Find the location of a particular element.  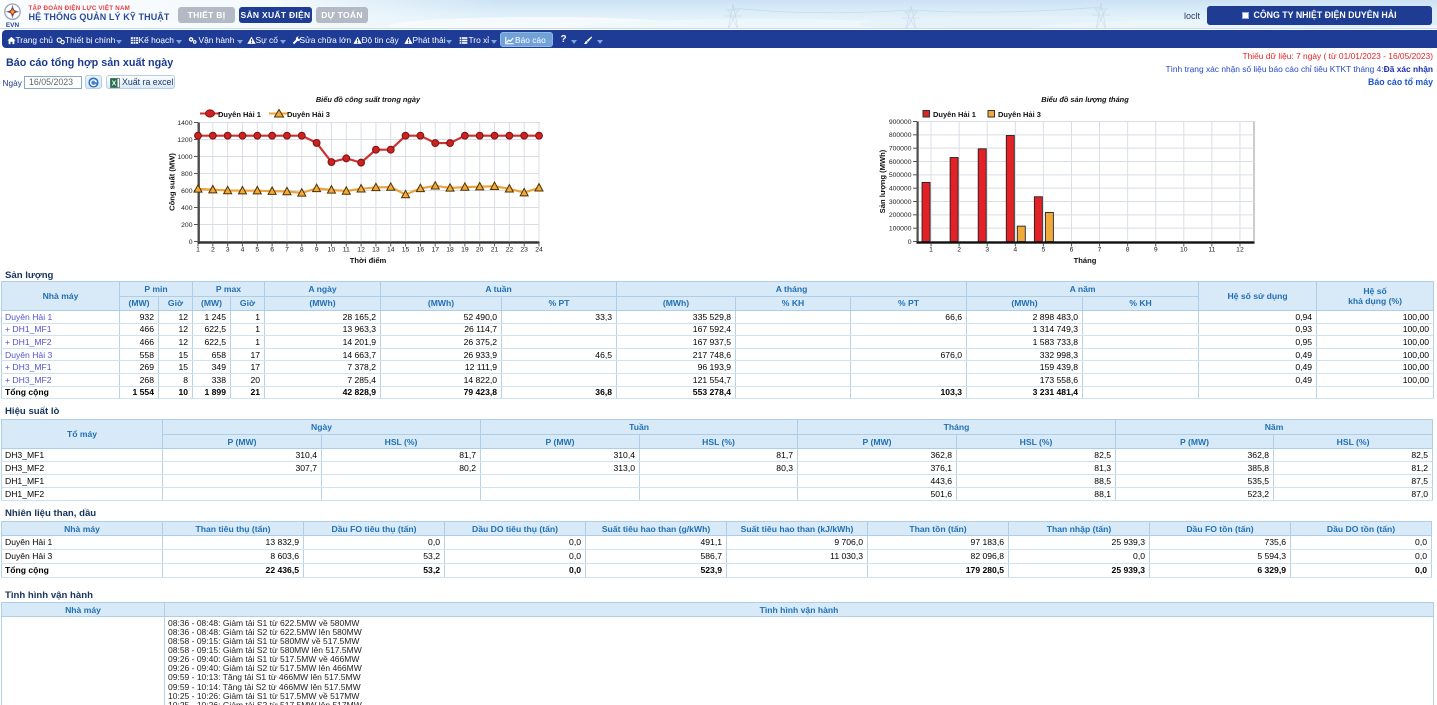

svg-text: EVN is located at coordinates (13, 25).